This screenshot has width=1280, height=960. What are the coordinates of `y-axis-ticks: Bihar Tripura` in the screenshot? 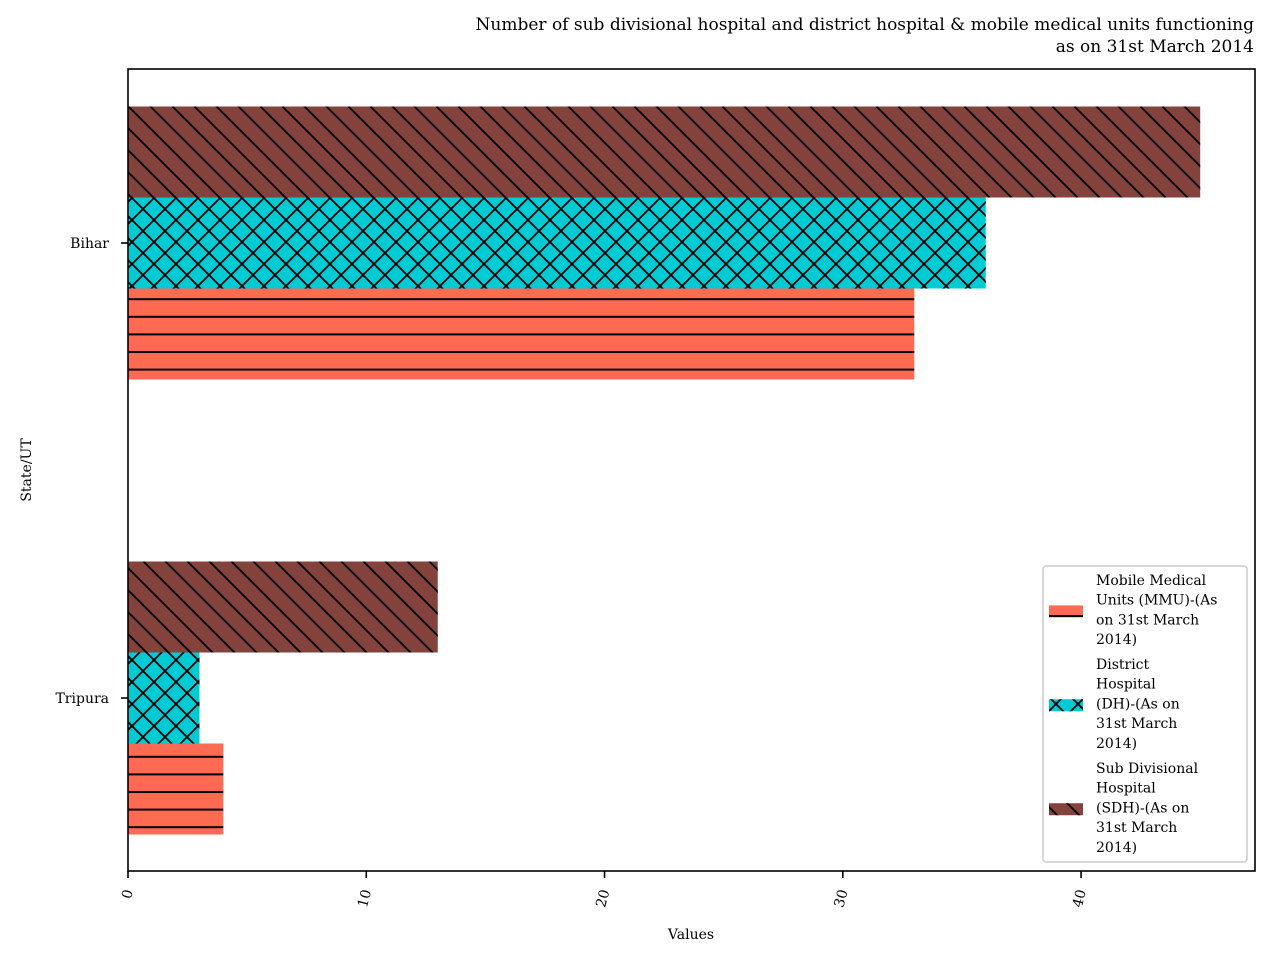 It's located at (91, 471).